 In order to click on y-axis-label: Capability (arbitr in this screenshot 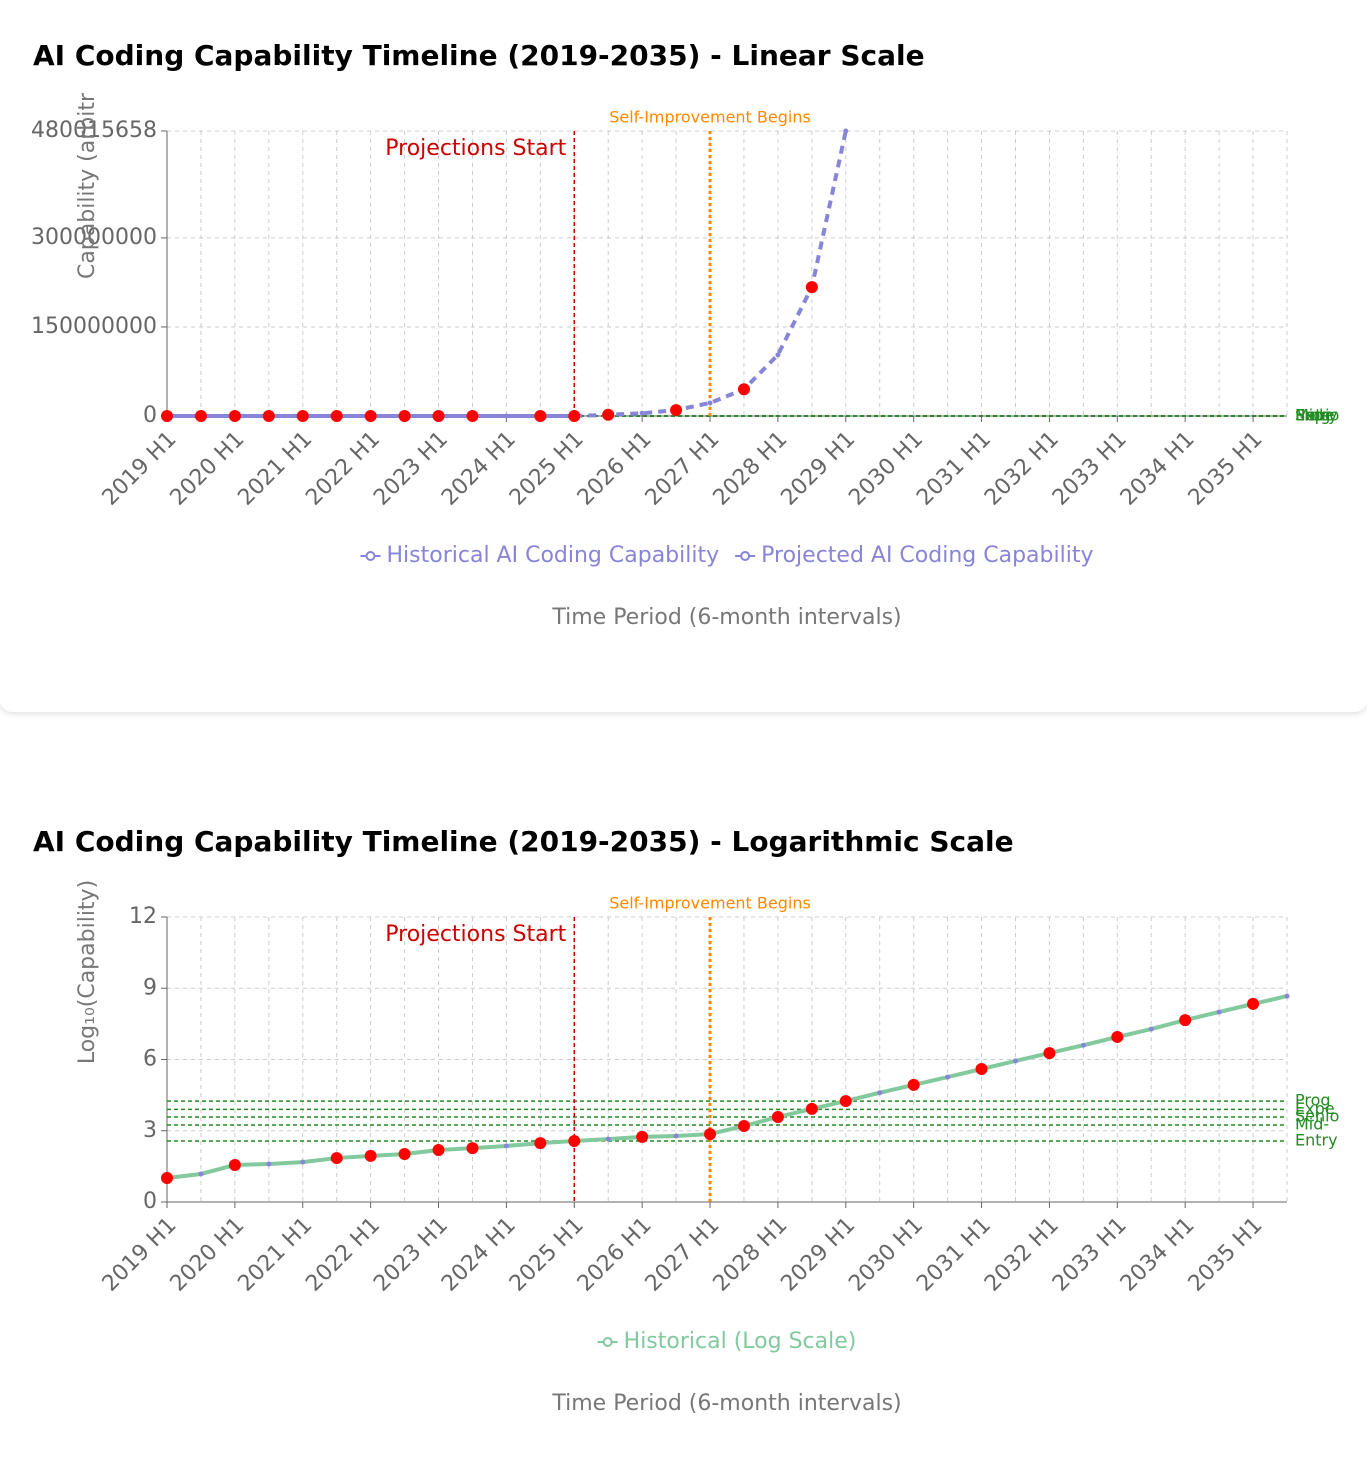, I will do `click(87, 185)`.